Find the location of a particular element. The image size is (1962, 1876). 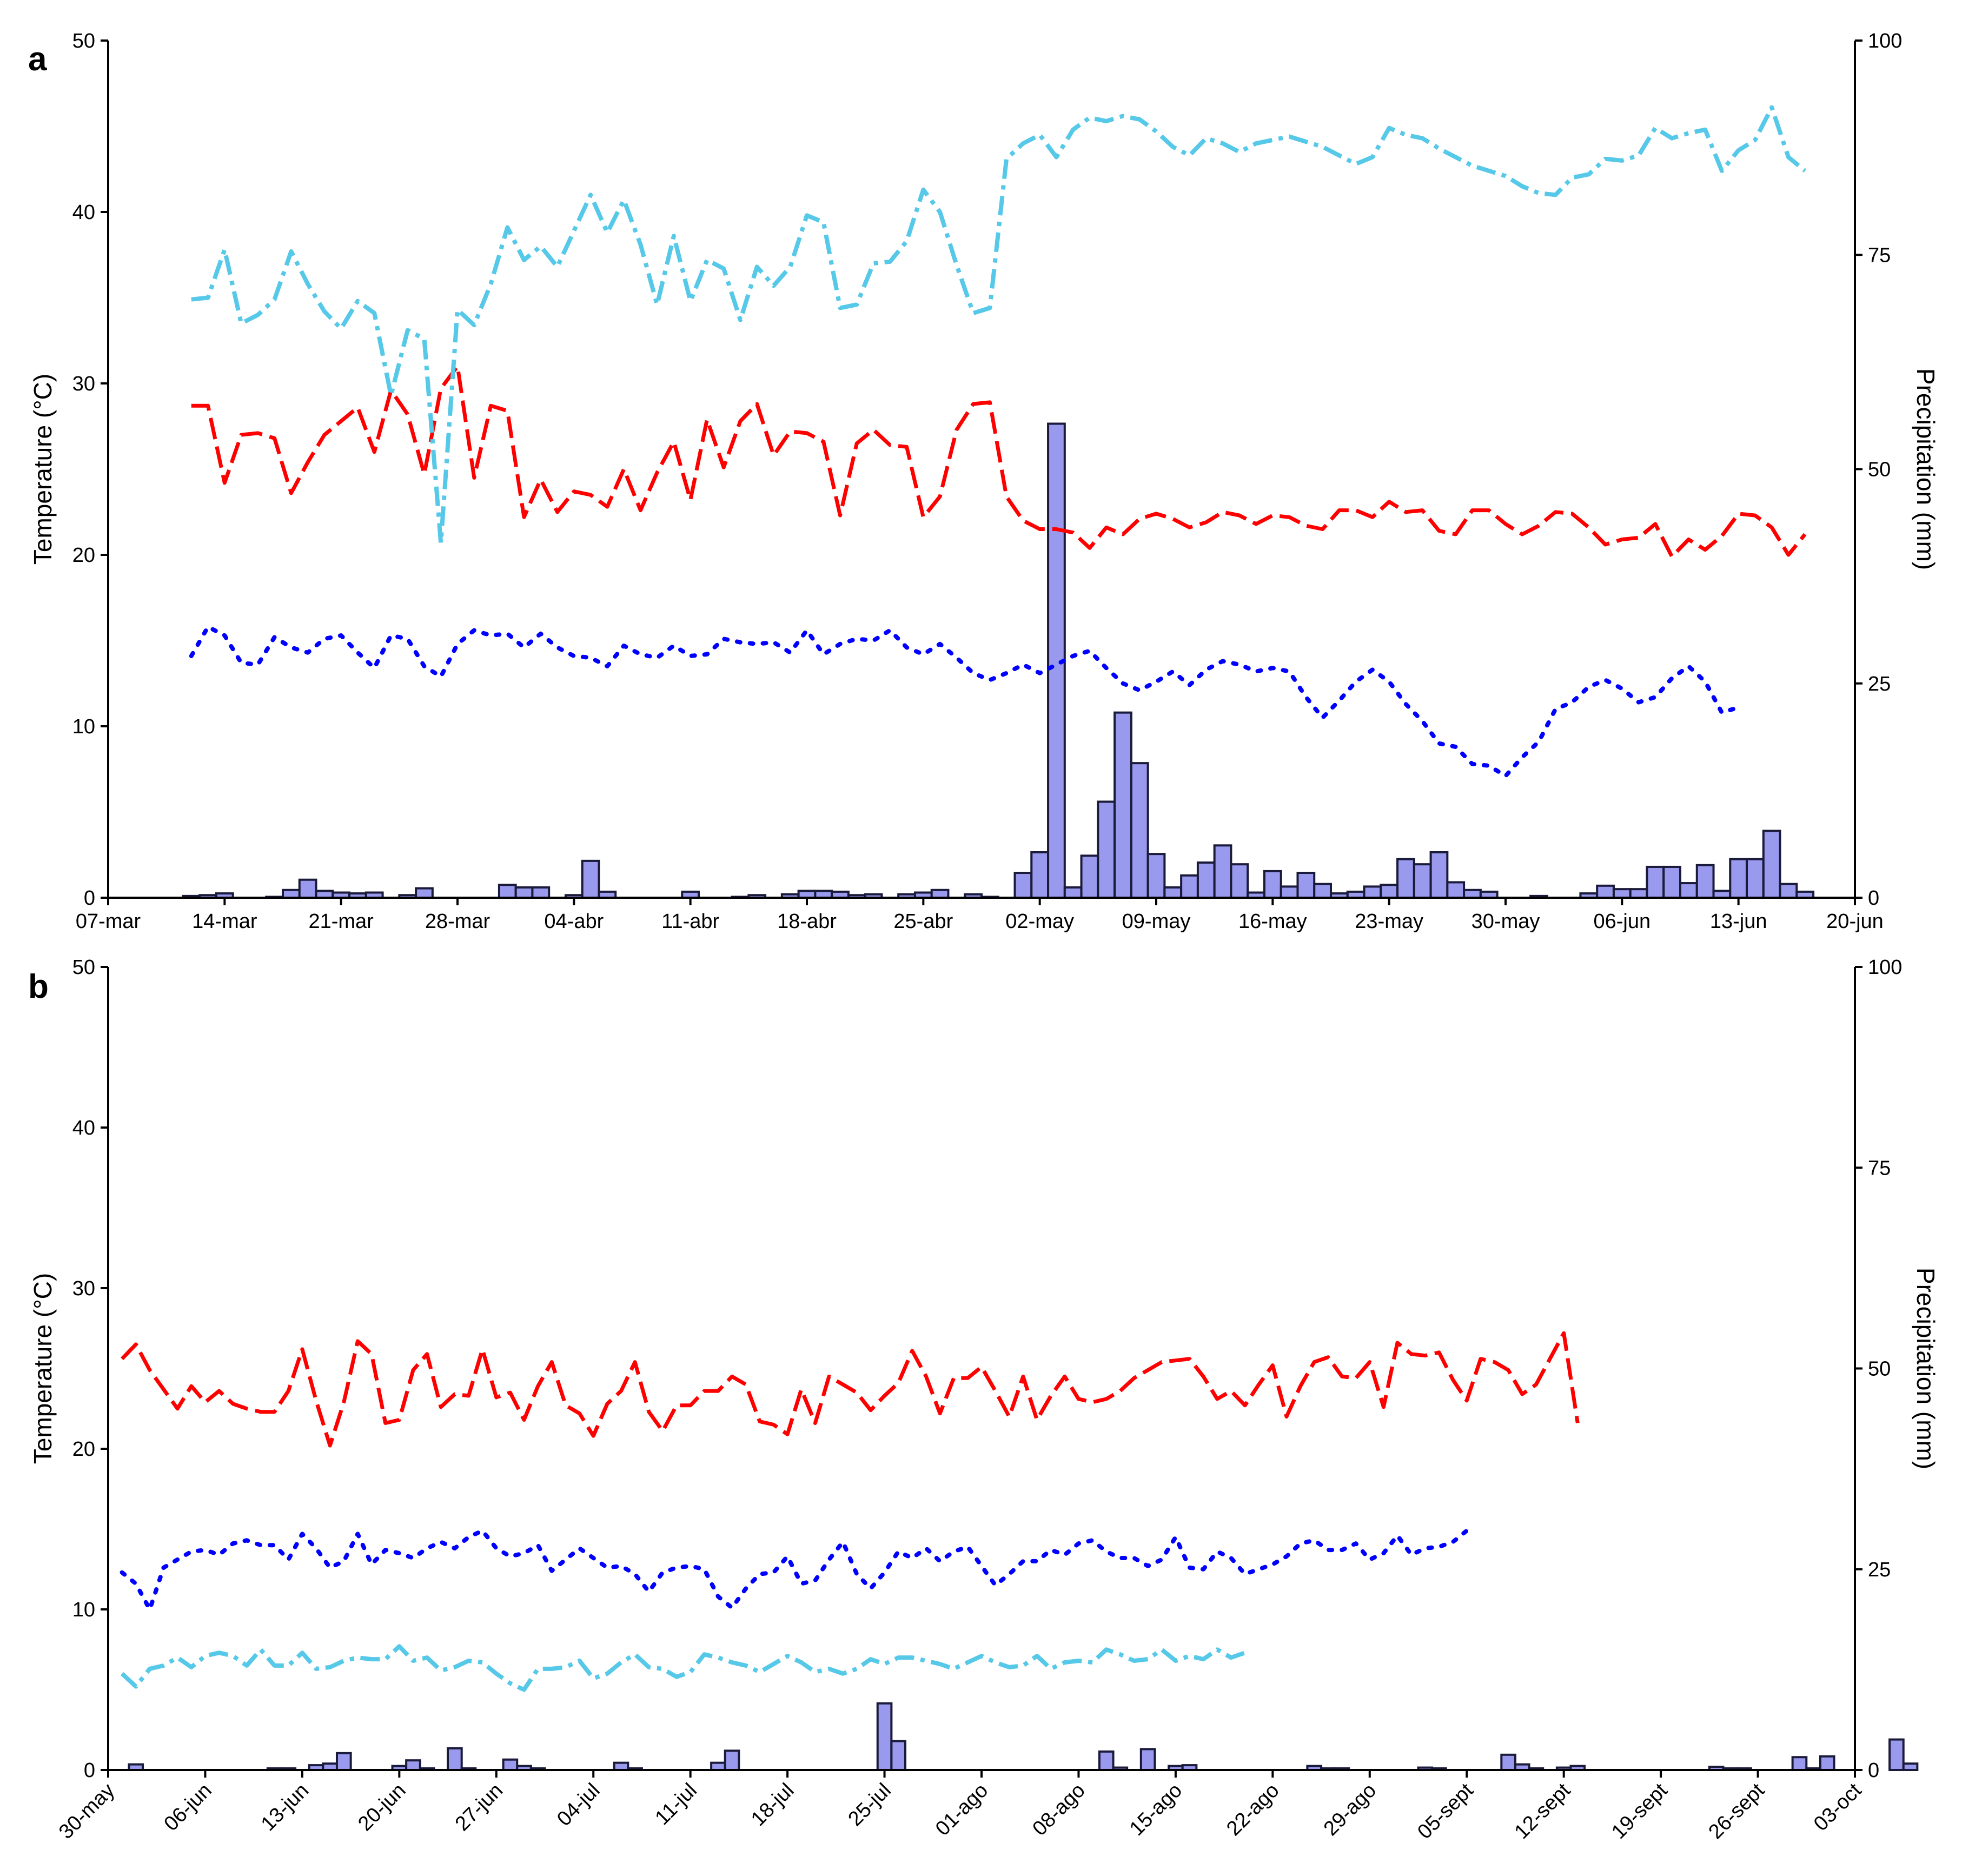

x-tick-label: 04-jul is located at coordinates (578, 1805).